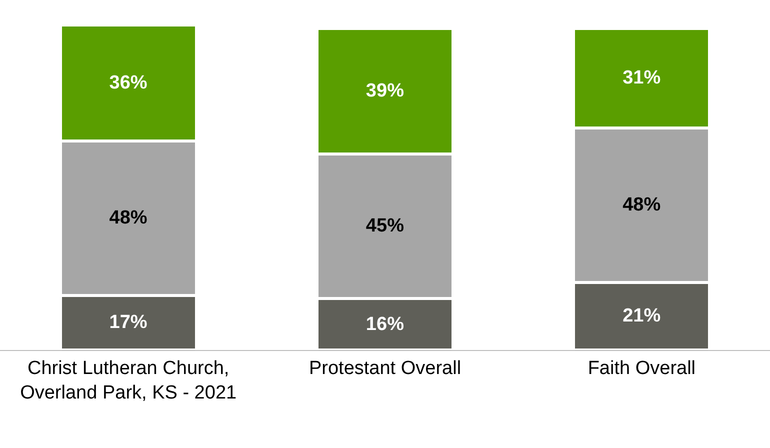 This screenshot has width=770, height=448. I want to click on data-label: 45%, so click(385, 226).